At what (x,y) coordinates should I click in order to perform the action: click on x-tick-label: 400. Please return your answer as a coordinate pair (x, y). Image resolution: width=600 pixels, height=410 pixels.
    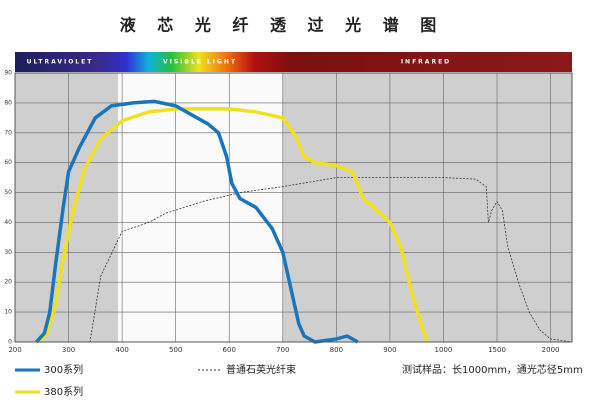
    Looking at the image, I should click on (121, 350).